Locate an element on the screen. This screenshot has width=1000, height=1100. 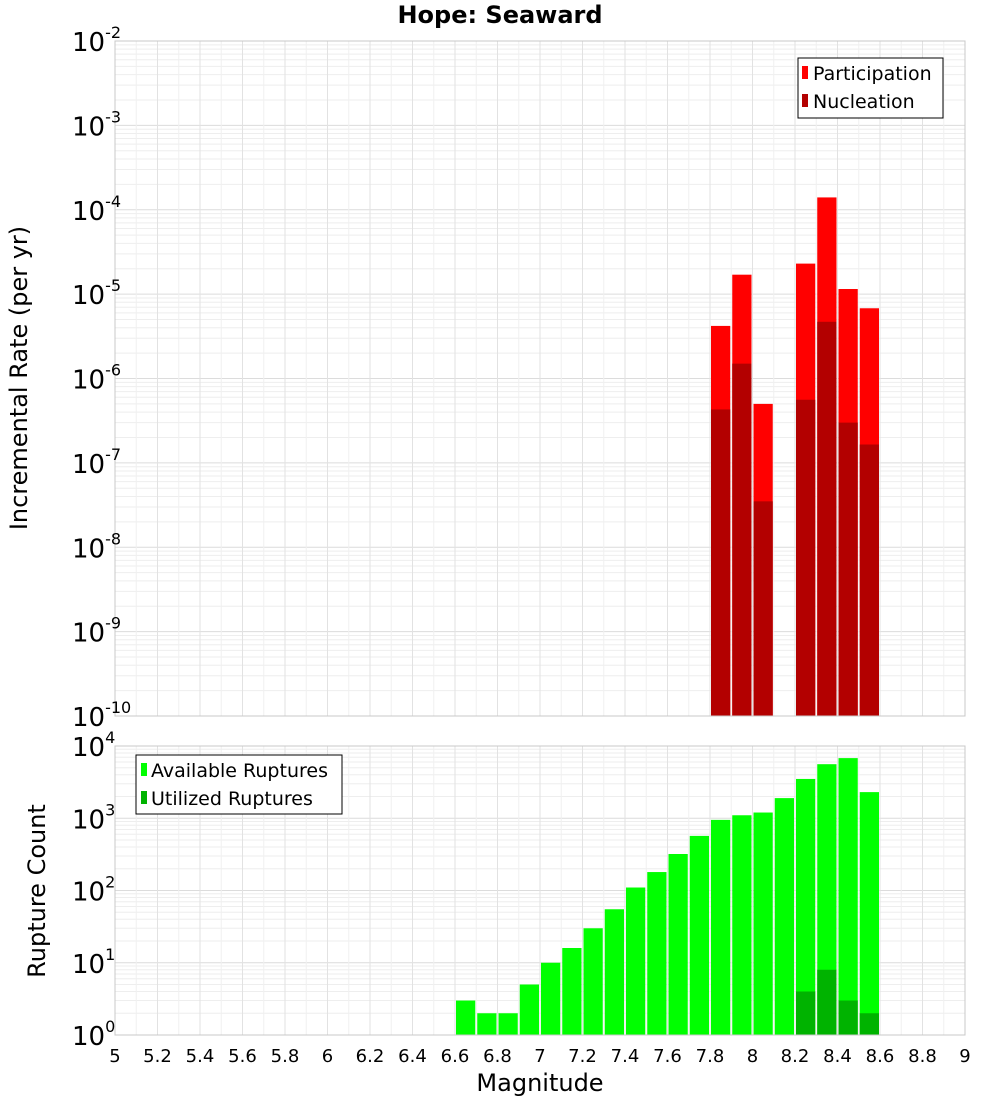
utilized-bars is located at coordinates (837, 1002).